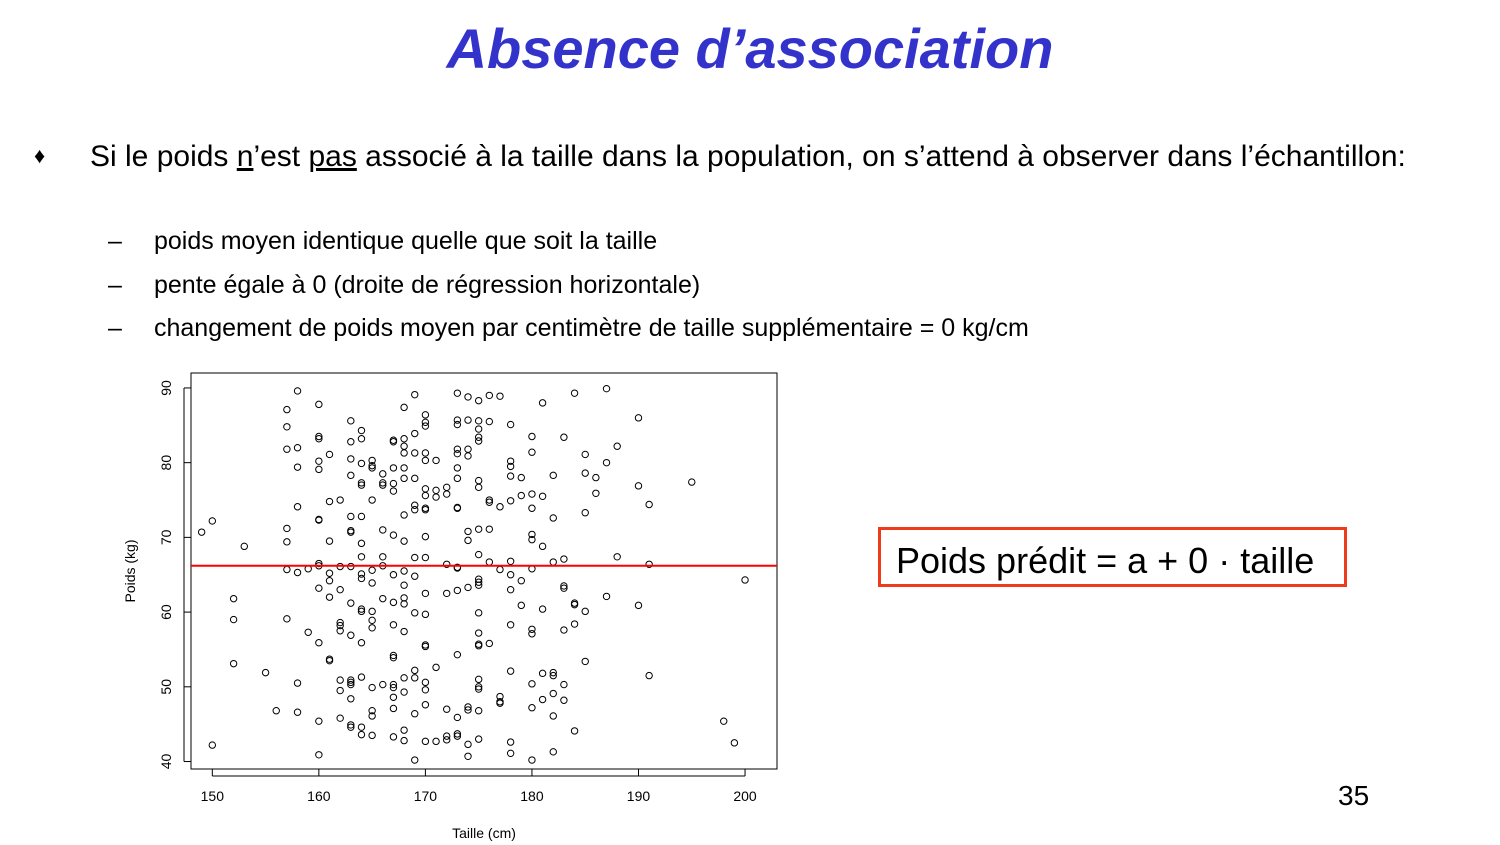 The height and width of the screenshot is (845, 1500). I want to click on underlined-pas: pas, so click(332, 156).